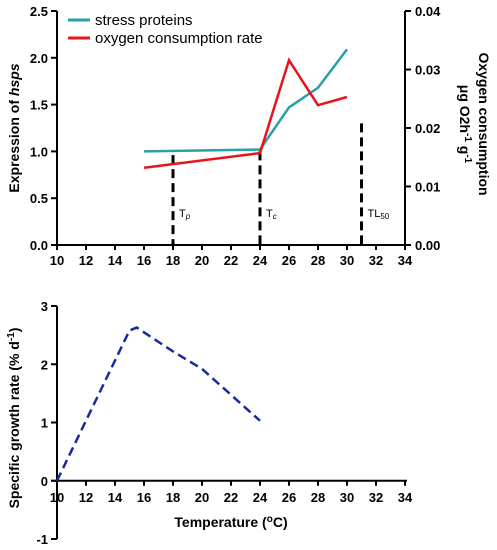 The image size is (497, 550). I want to click on y-tick-label: 0, so click(44, 481).